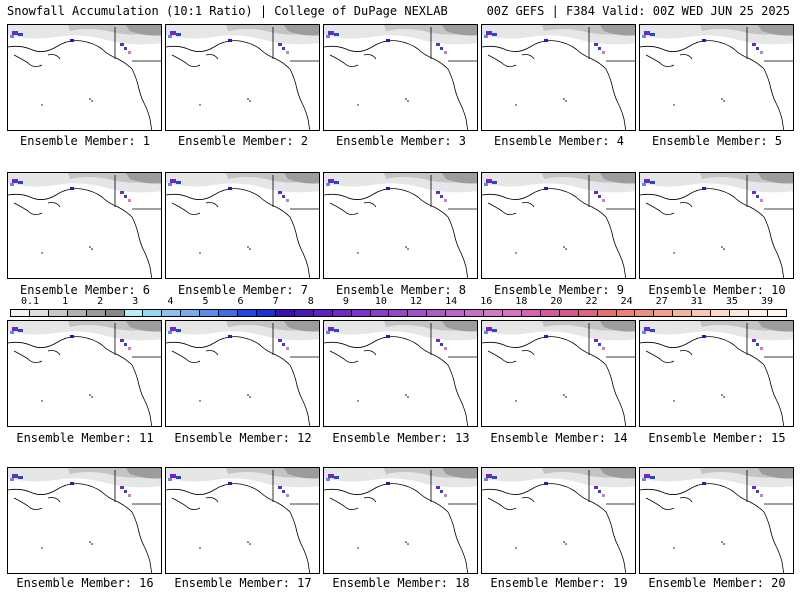 Image resolution: width=800 pixels, height=600 pixels. I want to click on ensemble-member-label: Ensemble Member: 7, so click(243, 290).